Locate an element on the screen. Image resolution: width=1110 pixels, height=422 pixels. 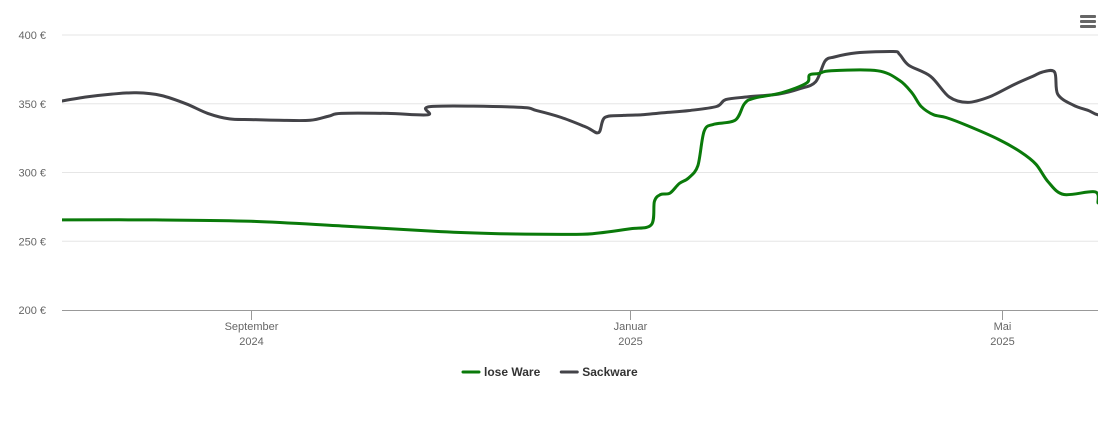
hamburger-menu-icon is located at coordinates (1088, 21).